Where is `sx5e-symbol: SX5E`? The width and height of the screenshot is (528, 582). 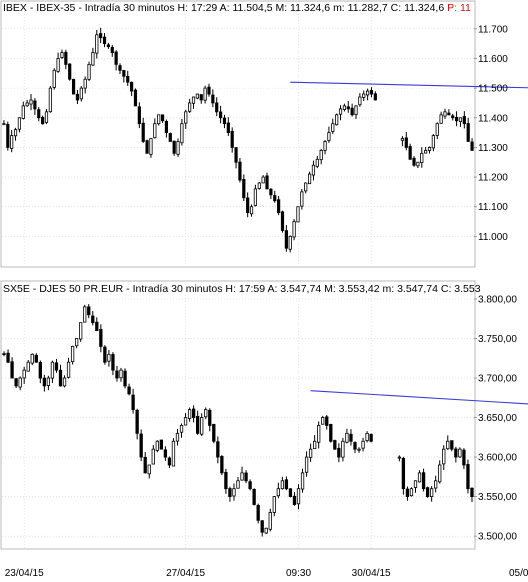
sx5e-symbol: SX5E is located at coordinates (16, 289).